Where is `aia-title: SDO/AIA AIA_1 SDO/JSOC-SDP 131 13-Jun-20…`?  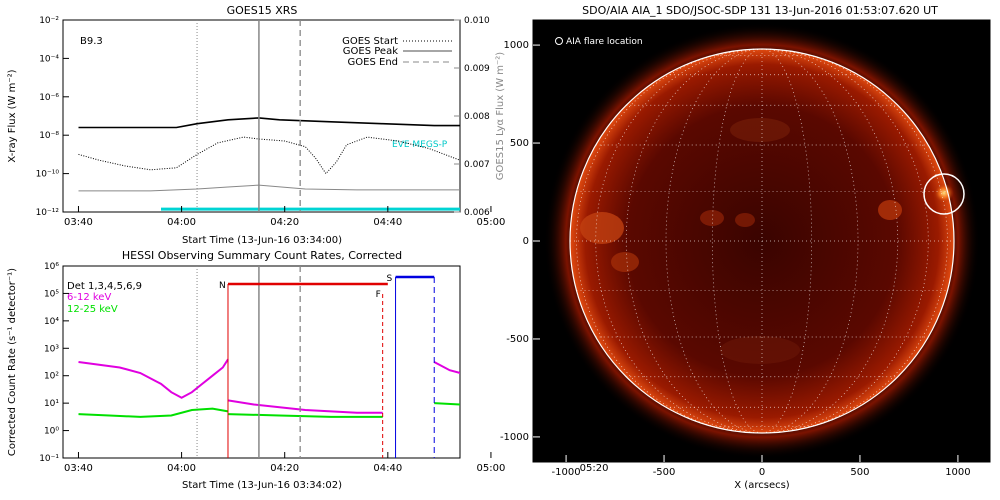
aia-title: SDO/AIA AIA_1 SDO/JSOC-SDP 131 13-Jun-20… is located at coordinates (760, 10).